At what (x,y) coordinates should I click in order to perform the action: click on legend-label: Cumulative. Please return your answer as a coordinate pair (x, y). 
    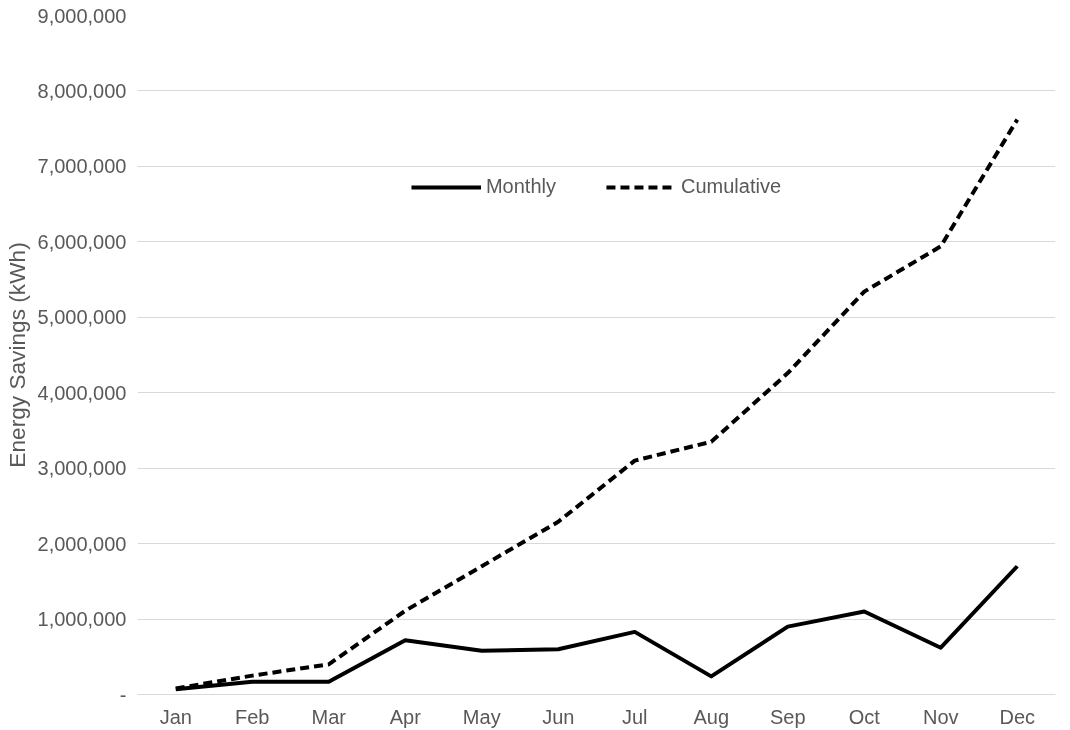
    Looking at the image, I should click on (731, 186).